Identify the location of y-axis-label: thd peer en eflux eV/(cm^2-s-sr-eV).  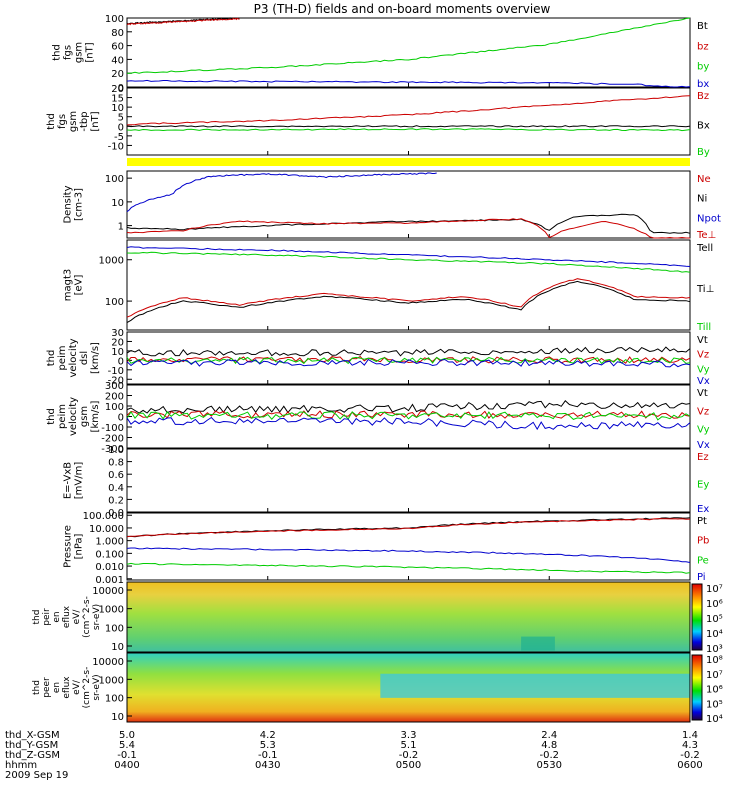
(67, 688).